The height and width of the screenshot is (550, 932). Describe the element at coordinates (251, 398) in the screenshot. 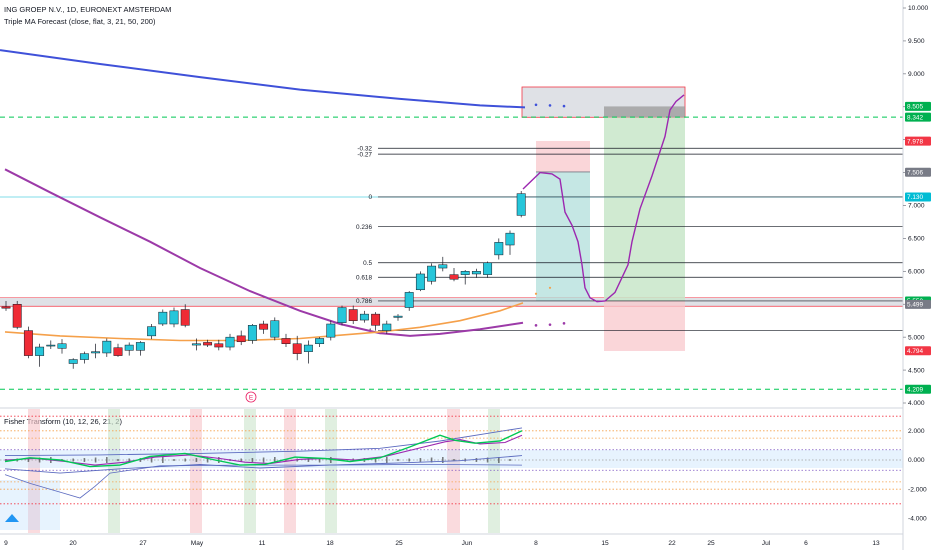

I see `earnings-marker-letter: E` at that location.